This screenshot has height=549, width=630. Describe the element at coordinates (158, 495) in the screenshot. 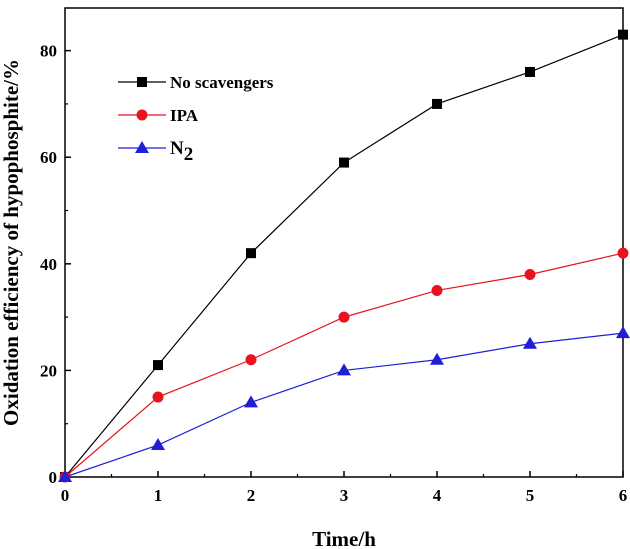

I see `x-tick-label: 1` at that location.